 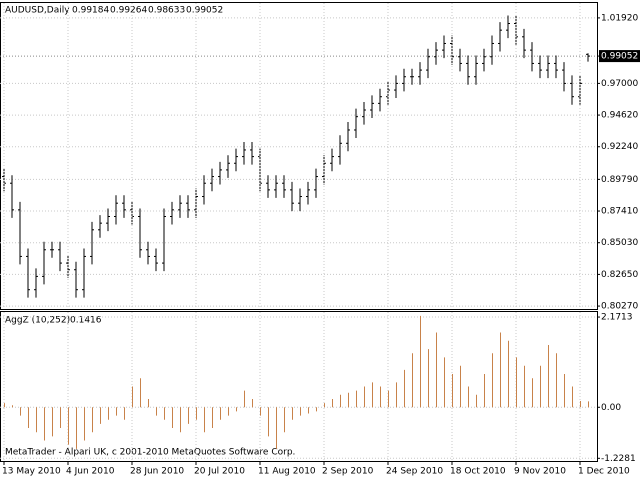 What do you see at coordinates (204, 11) in the screenshot?
I see `header-value: 0.99052` at bounding box center [204, 11].